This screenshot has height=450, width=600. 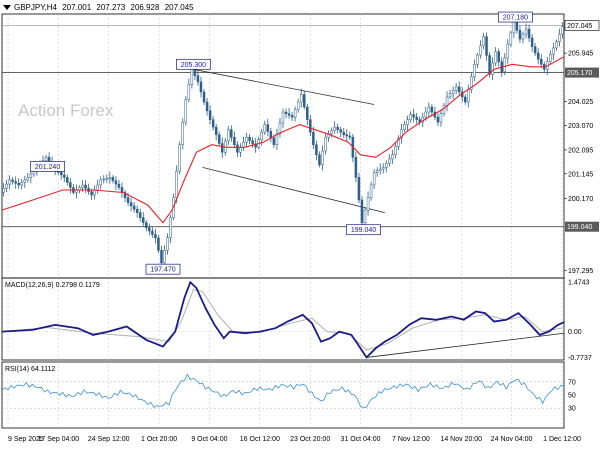 I want to click on price-tick-label: 204.025, so click(x=580, y=102).